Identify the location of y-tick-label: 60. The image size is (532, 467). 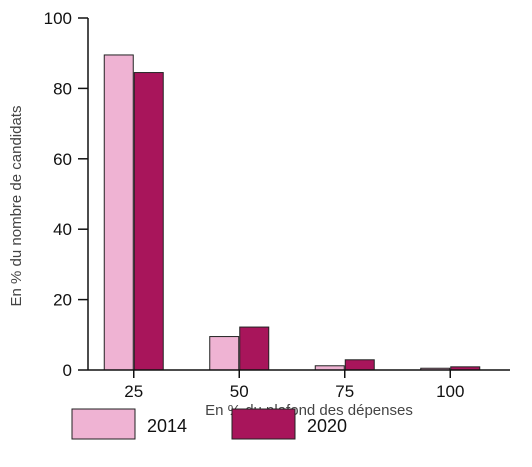
(62, 159).